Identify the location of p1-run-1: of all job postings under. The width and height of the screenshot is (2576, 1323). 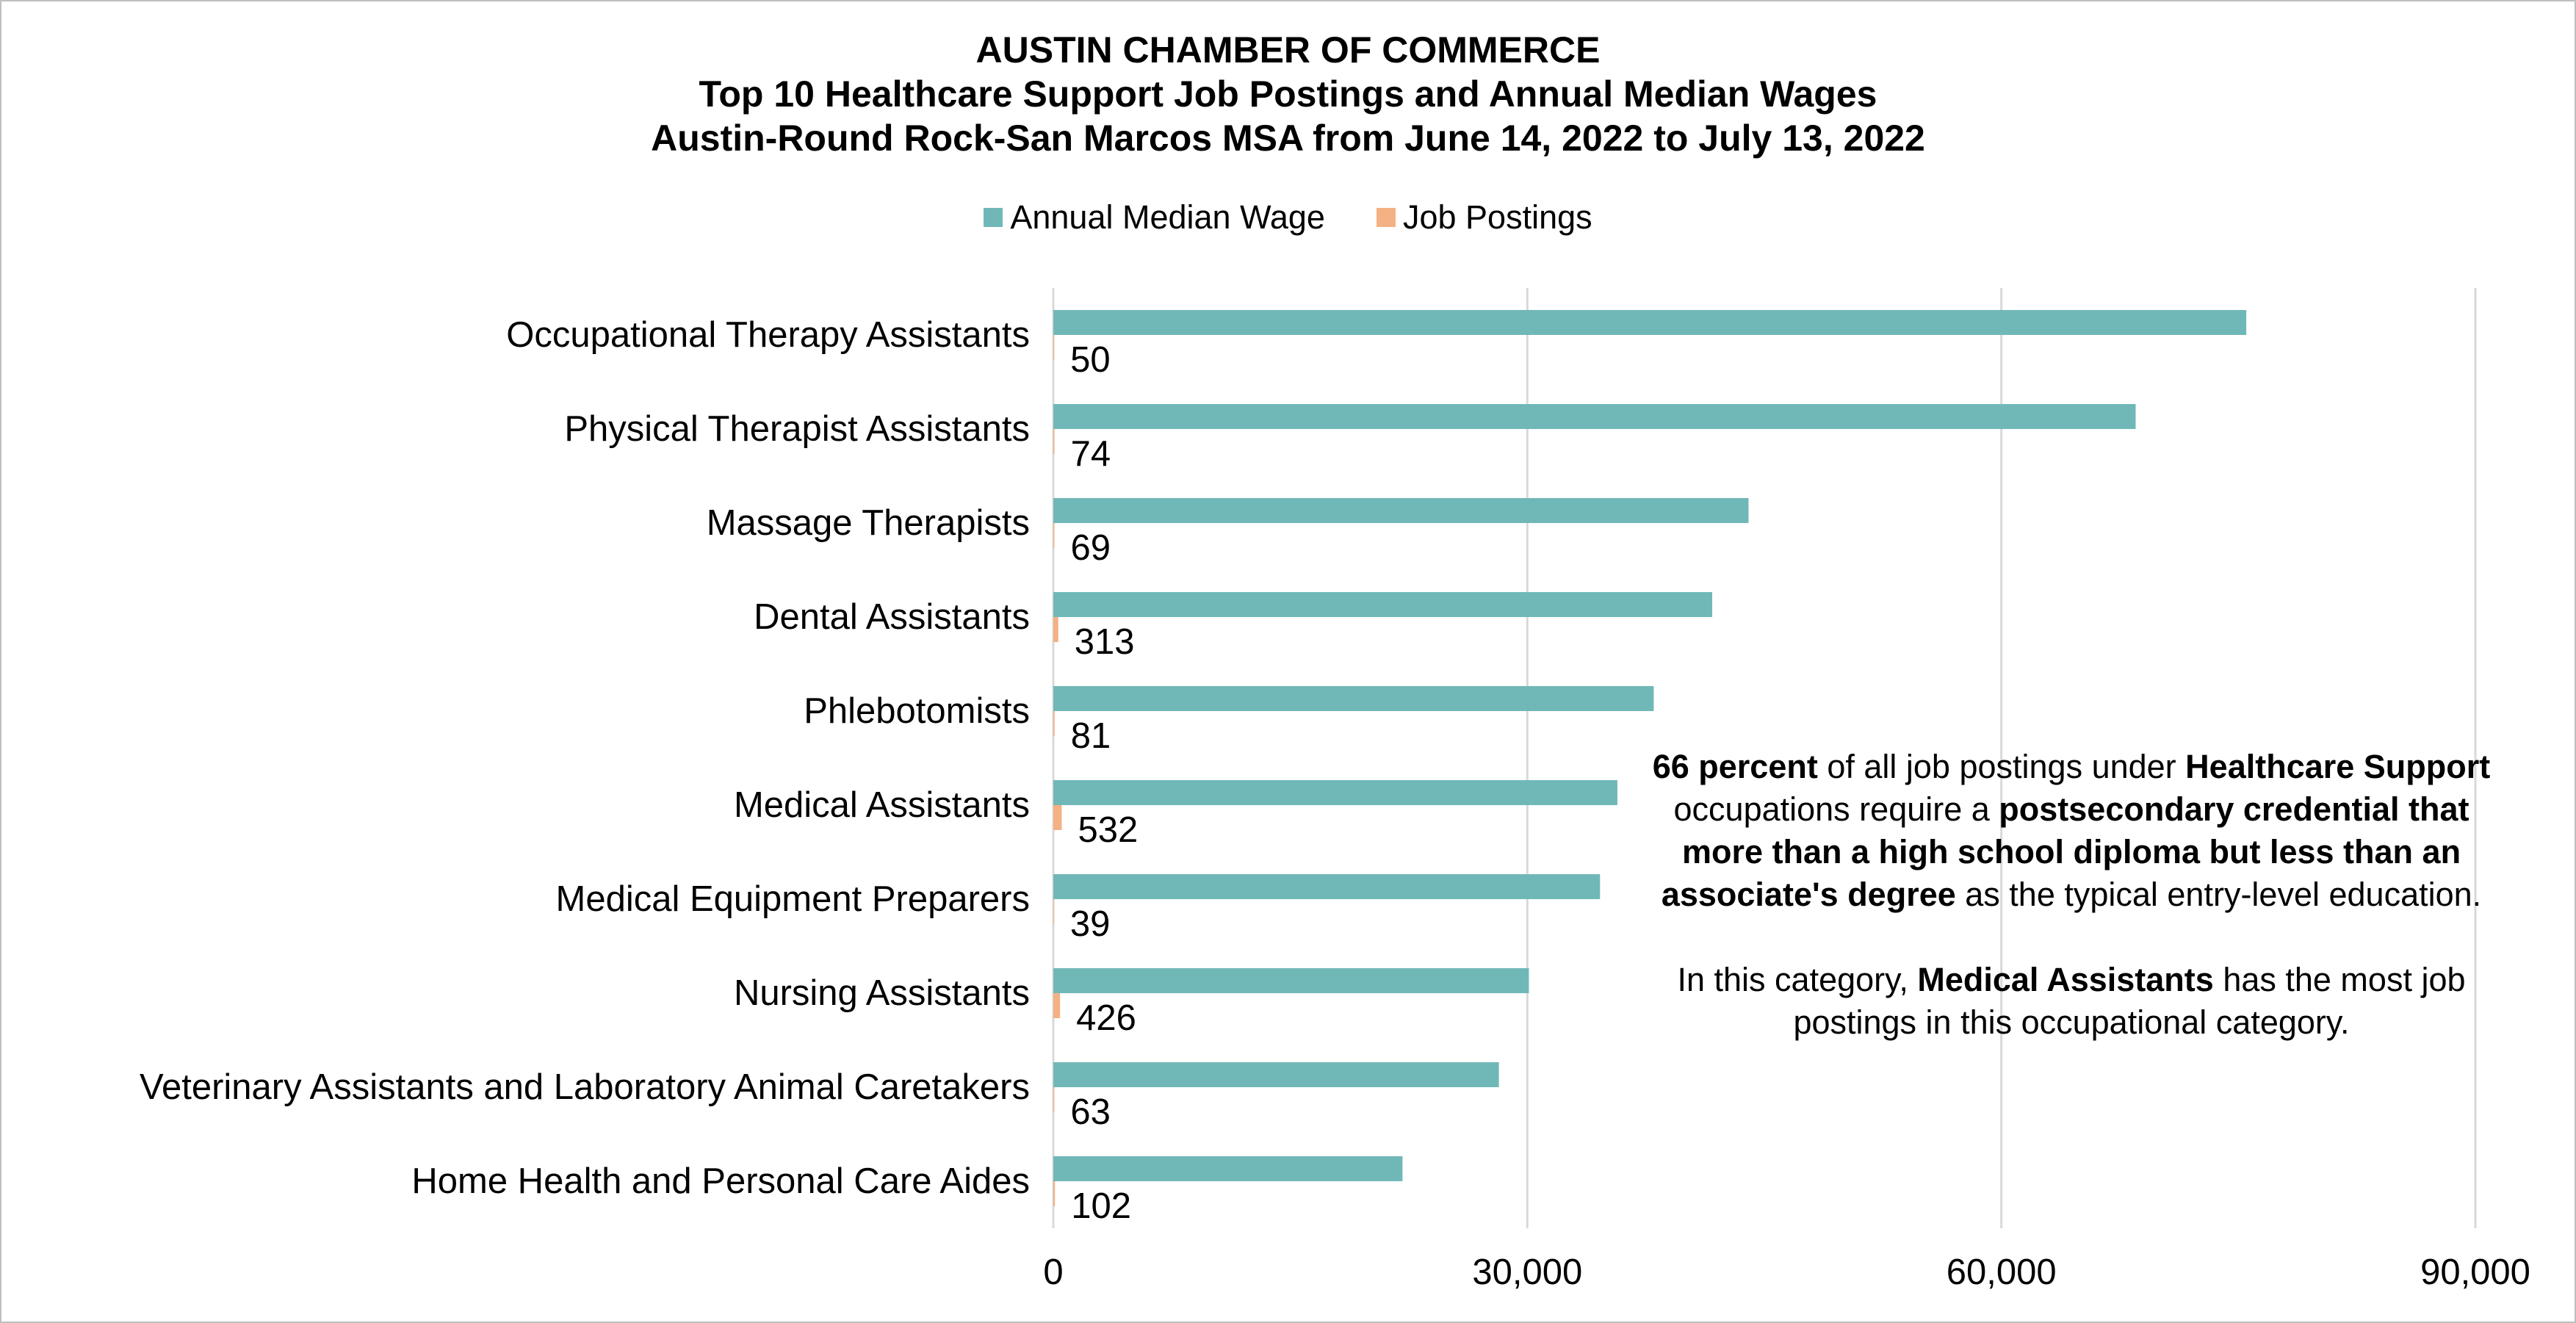
(2002, 766).